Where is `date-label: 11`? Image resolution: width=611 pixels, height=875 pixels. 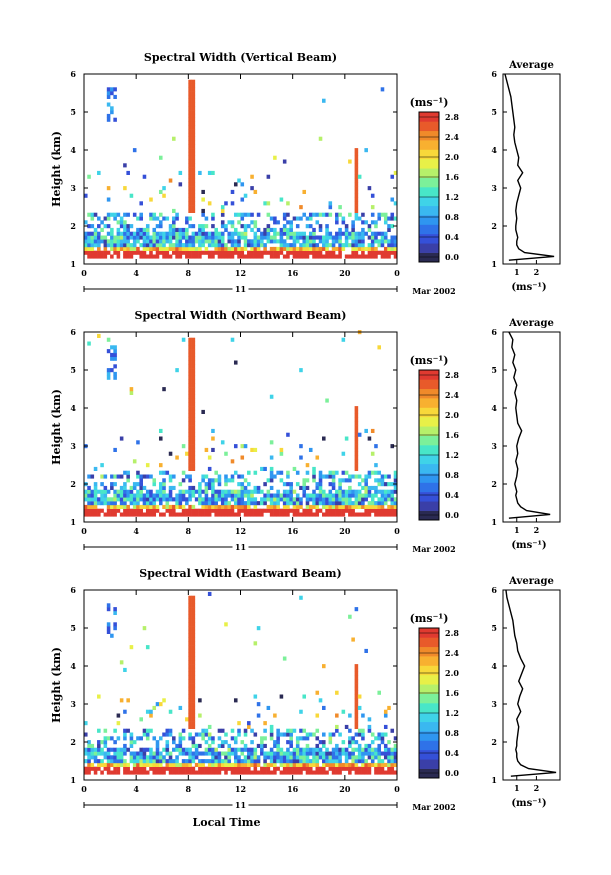 date-label: 11 is located at coordinates (240, 547).